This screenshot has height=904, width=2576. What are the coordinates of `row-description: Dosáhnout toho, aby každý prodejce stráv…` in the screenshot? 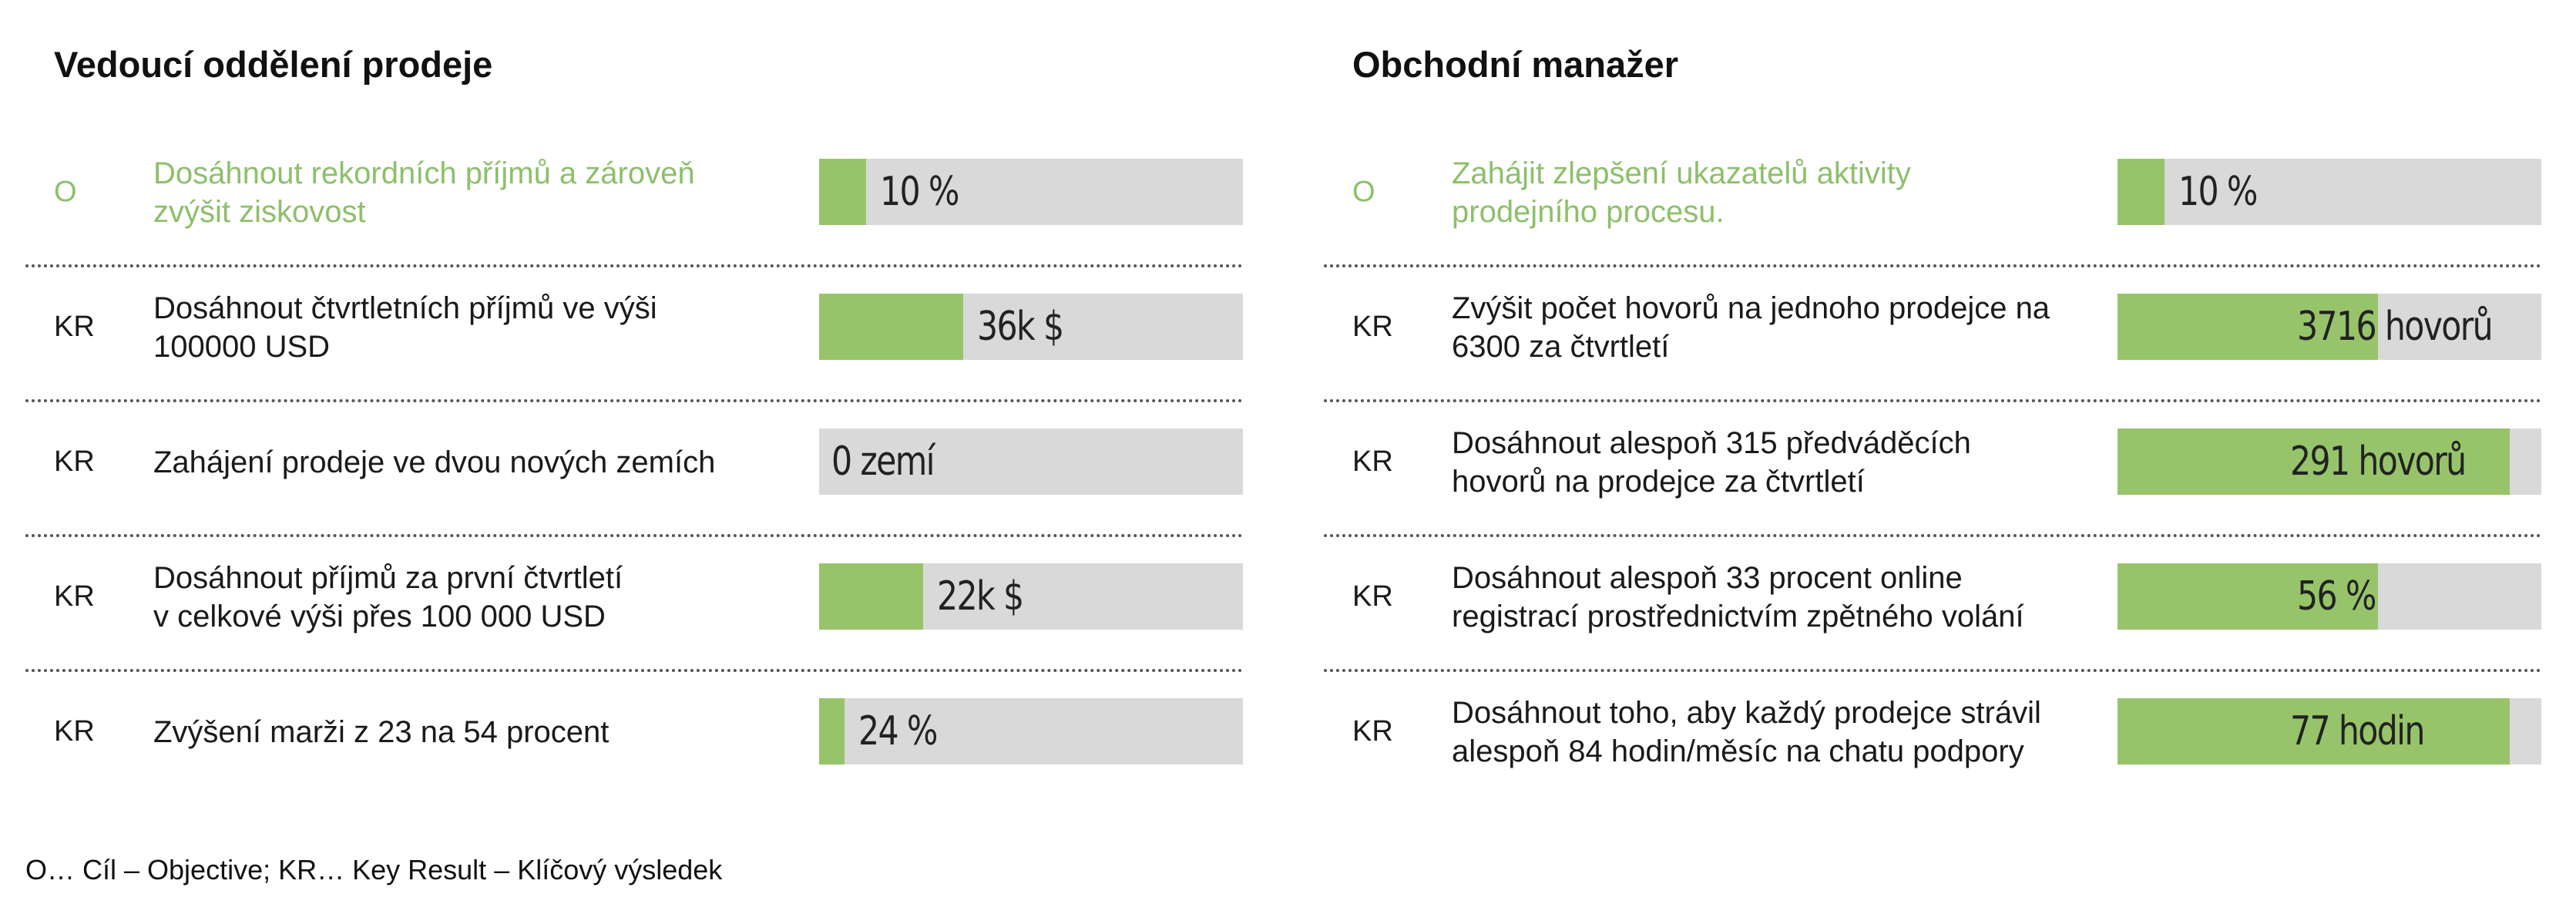 It's located at (1791, 731).